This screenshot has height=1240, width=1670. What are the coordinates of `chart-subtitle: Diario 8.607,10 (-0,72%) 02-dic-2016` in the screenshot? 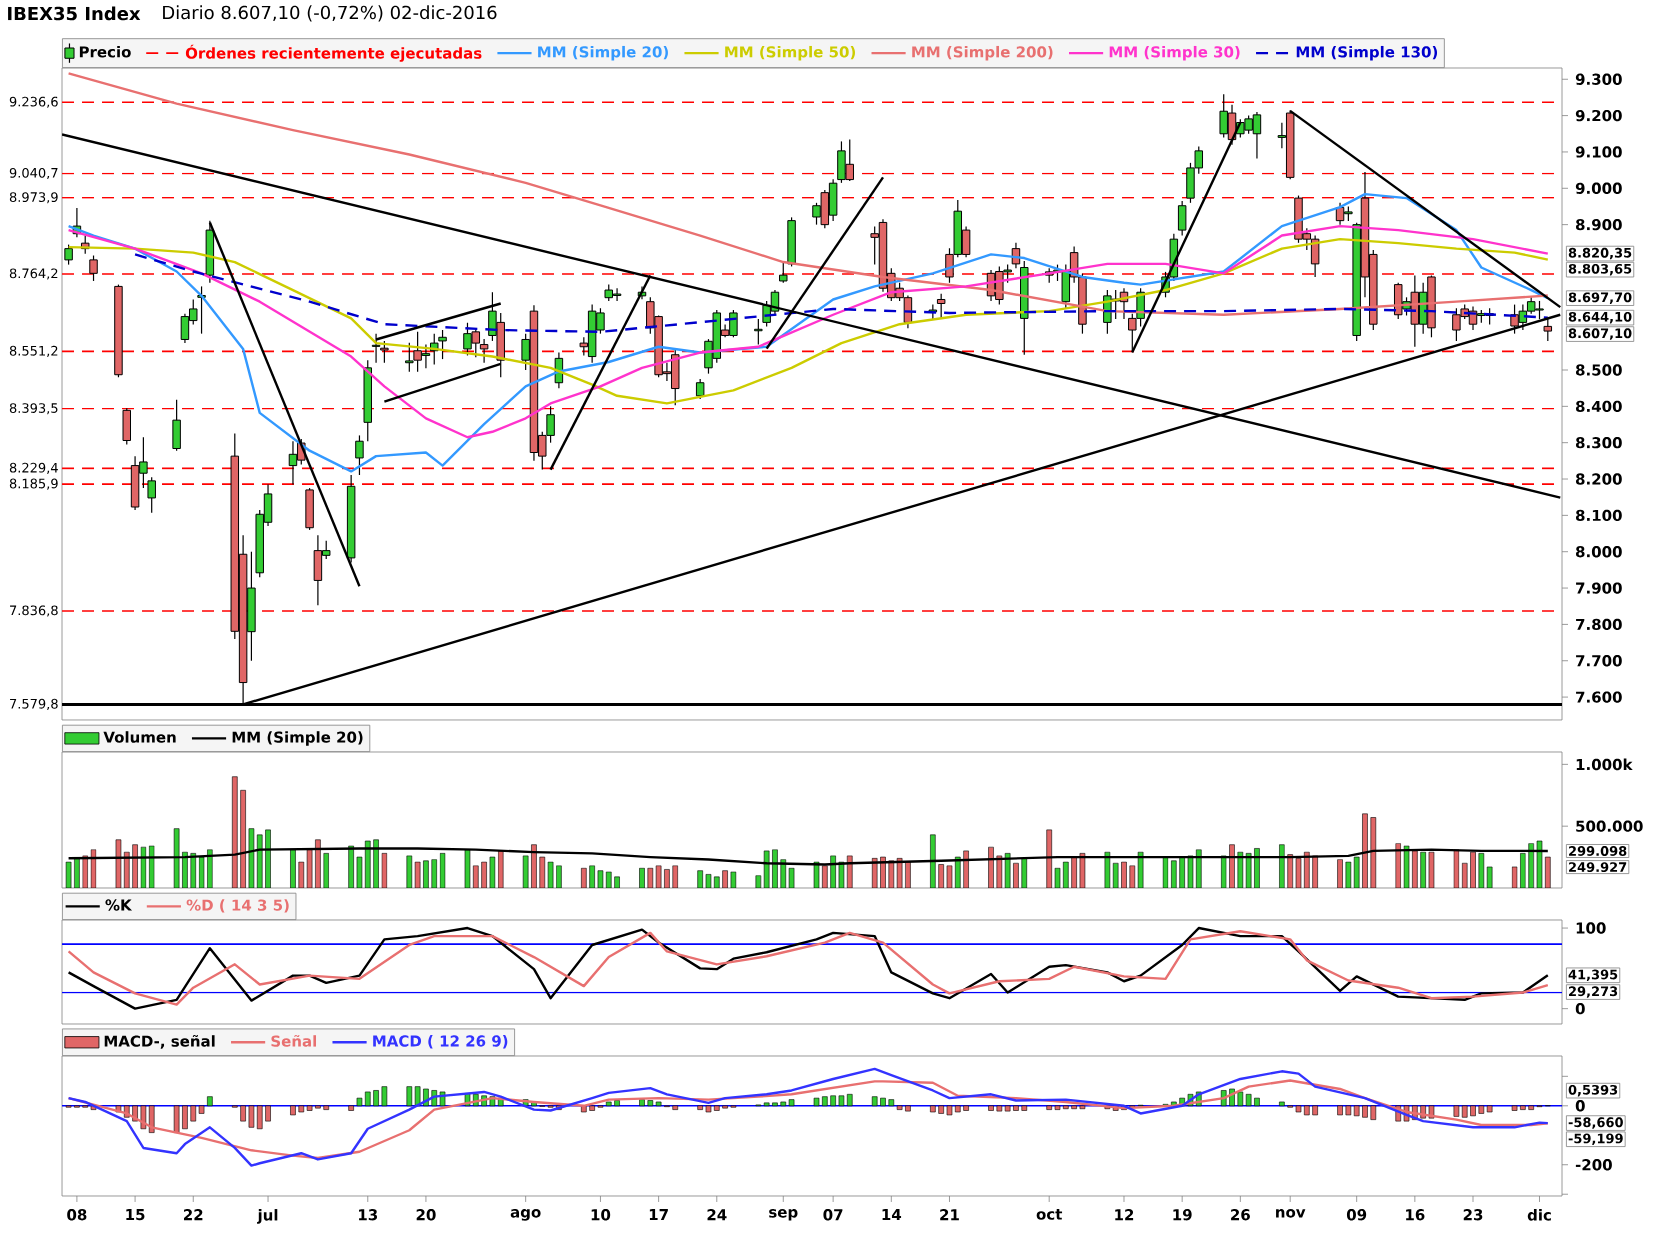 It's located at (330, 13).